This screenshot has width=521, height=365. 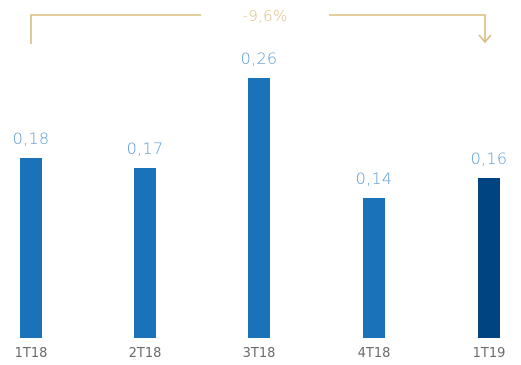 I want to click on bar-1T18, so click(x=31, y=248).